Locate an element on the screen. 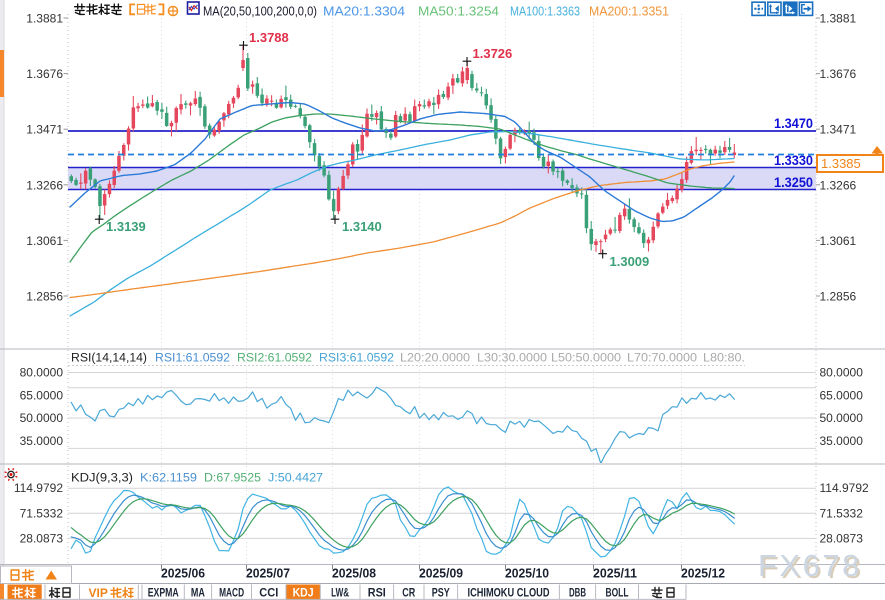 The image size is (885, 600). svg-text: 2025/11 is located at coordinates (615, 574).